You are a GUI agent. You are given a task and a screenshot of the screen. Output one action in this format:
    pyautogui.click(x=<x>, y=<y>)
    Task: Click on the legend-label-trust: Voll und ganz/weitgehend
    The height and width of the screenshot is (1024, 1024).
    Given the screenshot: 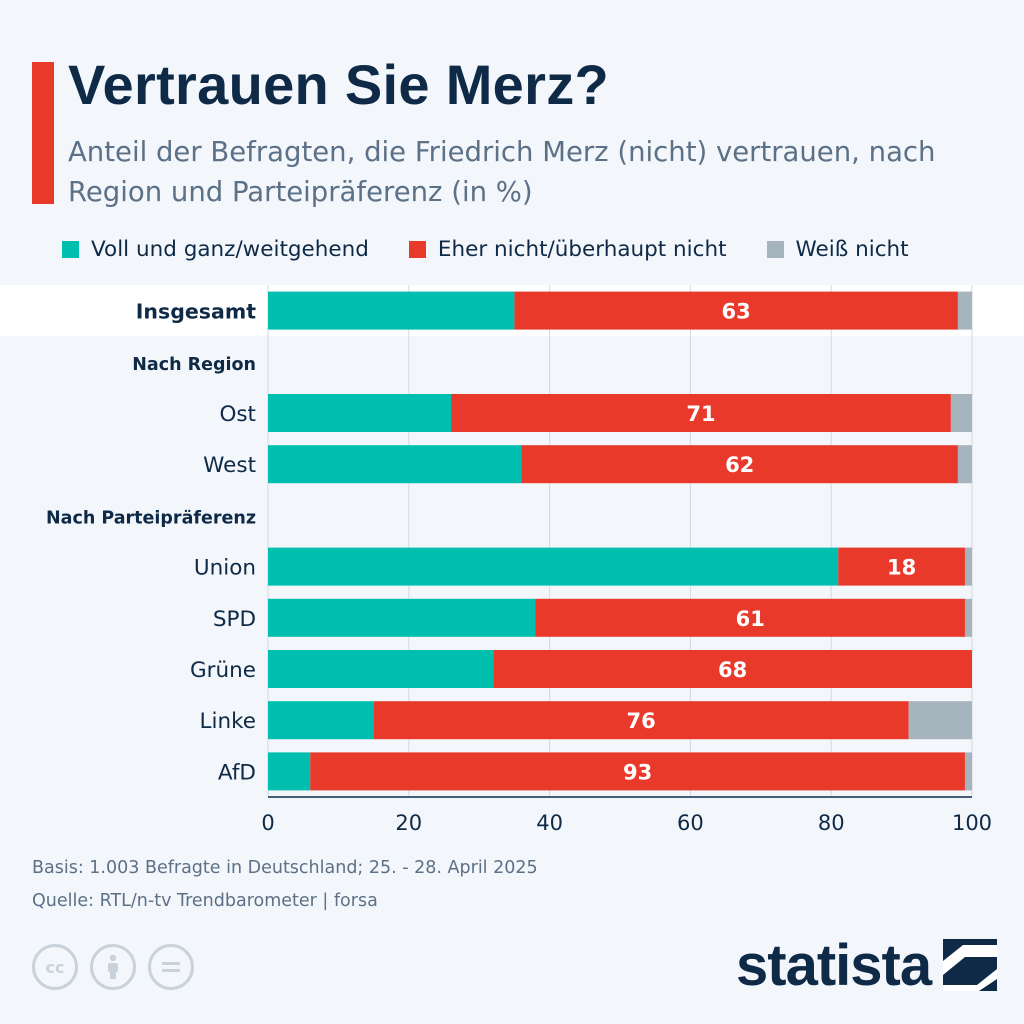 What is the action you would take?
    pyautogui.click(x=230, y=249)
    